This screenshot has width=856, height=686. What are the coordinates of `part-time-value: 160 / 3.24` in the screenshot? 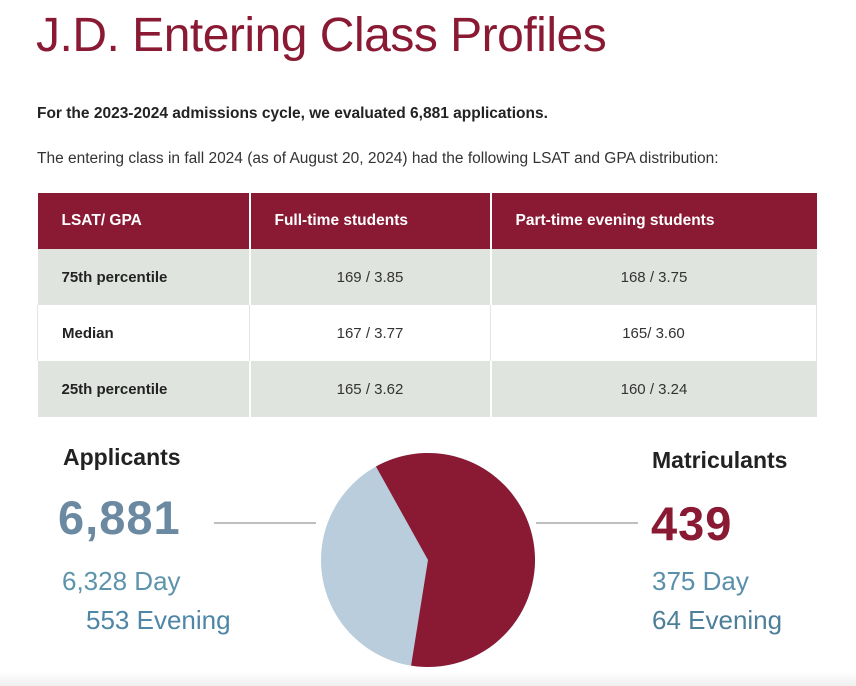 It's located at (653, 389).